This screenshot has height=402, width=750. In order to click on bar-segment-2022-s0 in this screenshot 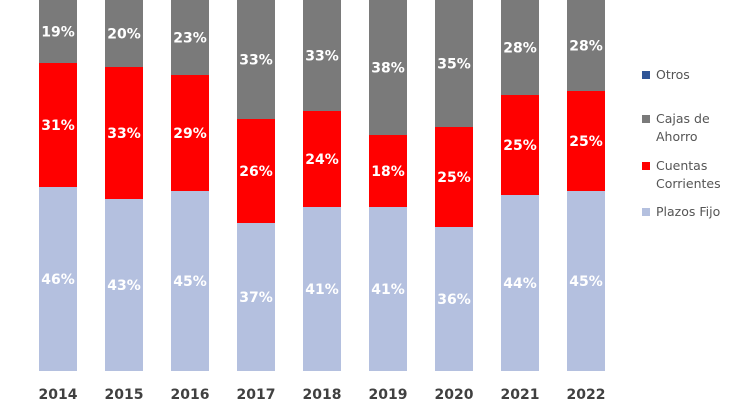, I will do `click(586, 281)`.